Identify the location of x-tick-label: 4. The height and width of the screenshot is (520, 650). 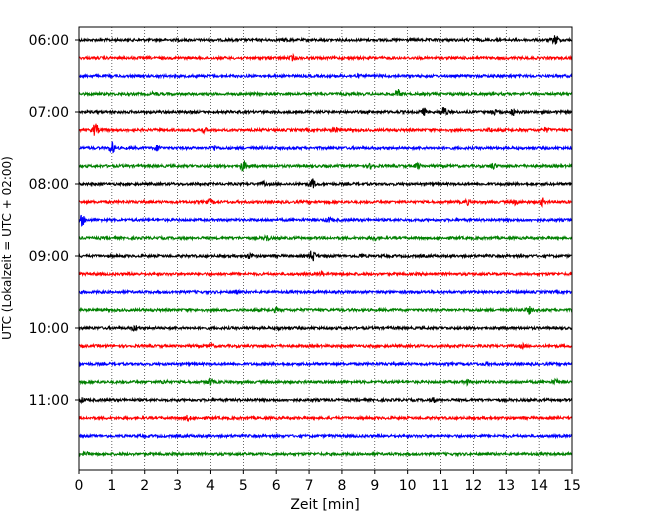
(210, 486).